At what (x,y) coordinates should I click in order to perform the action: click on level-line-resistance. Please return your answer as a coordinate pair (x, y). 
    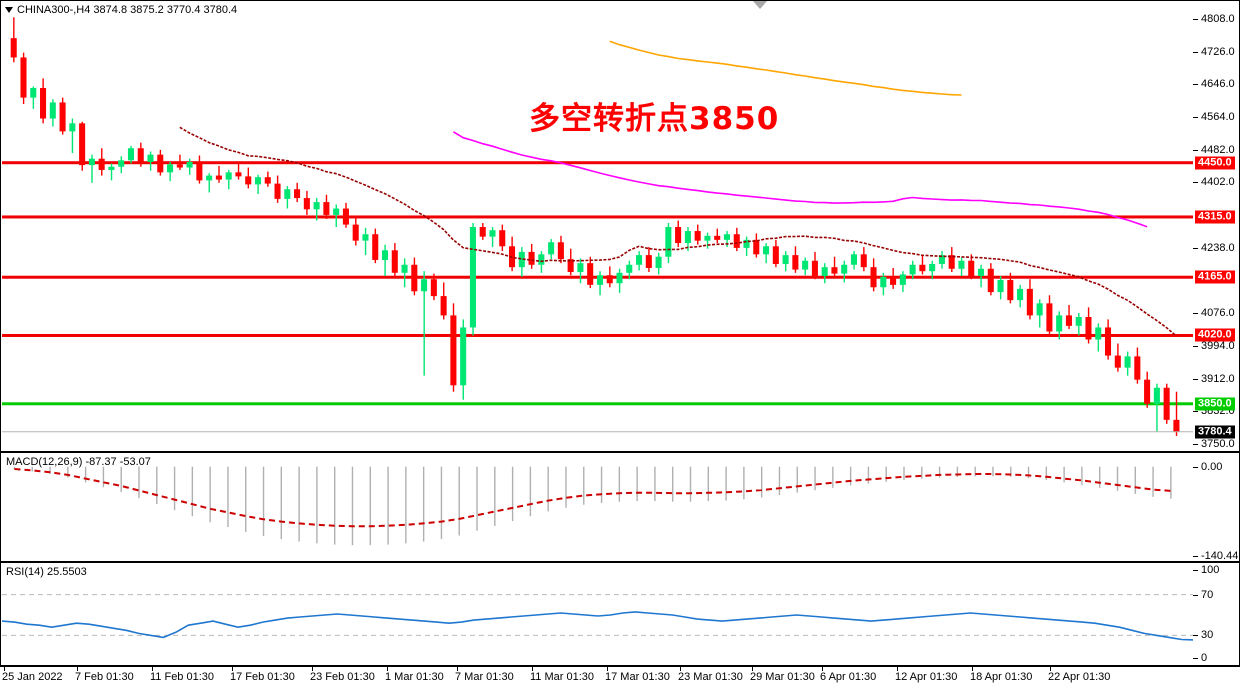
    Looking at the image, I should click on (598, 335).